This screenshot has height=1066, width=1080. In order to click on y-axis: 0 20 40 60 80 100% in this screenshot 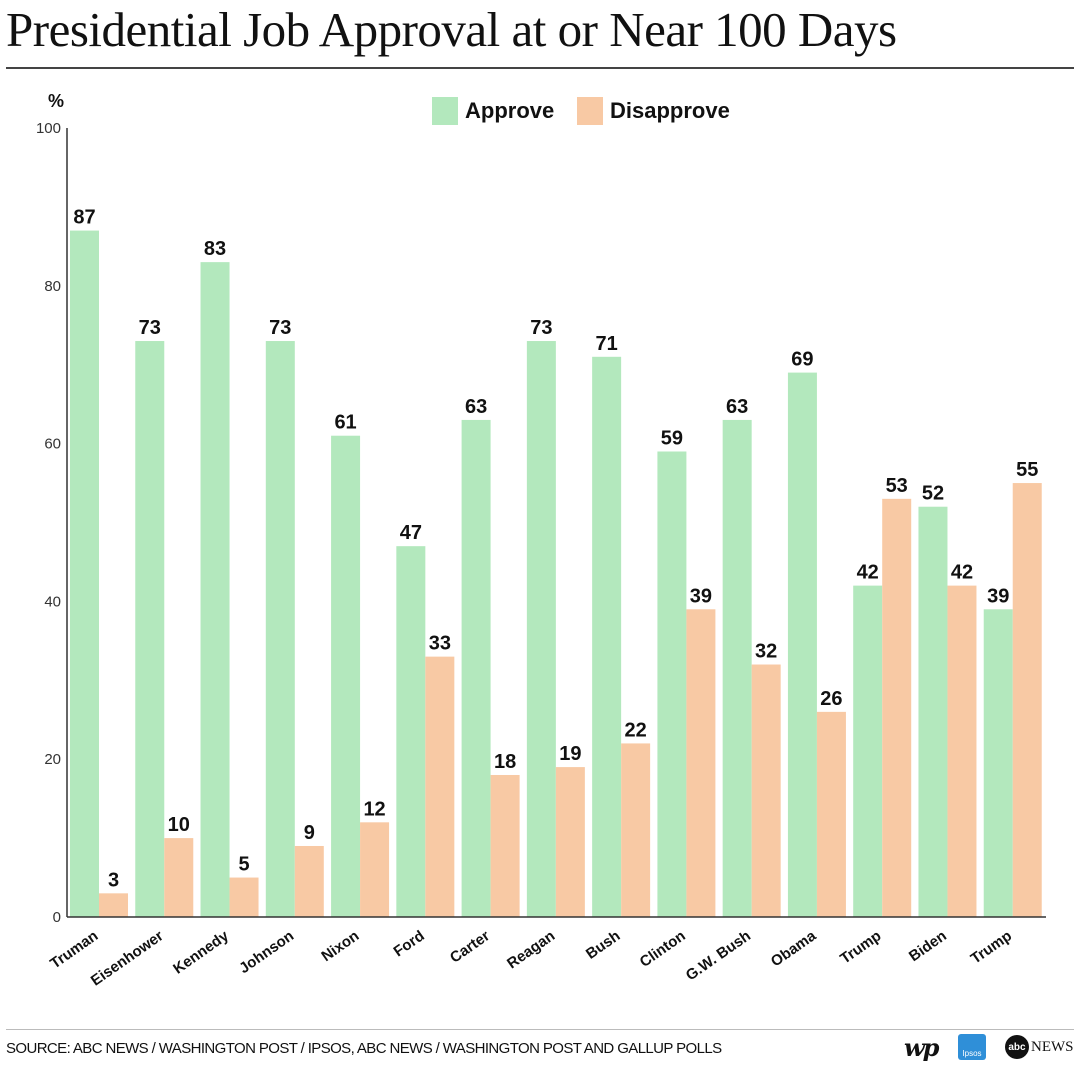, I will do `click(52, 508)`.